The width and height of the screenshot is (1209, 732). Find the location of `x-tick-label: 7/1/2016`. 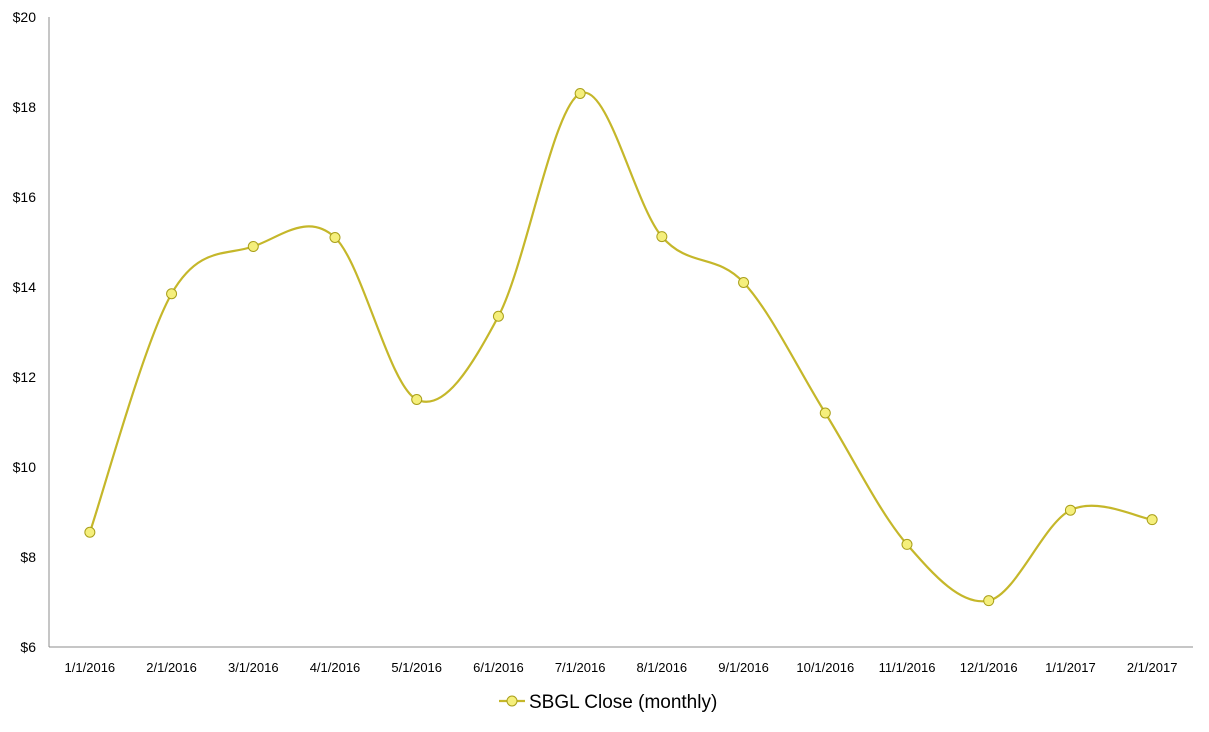

x-tick-label: 7/1/2016 is located at coordinates (580, 667).